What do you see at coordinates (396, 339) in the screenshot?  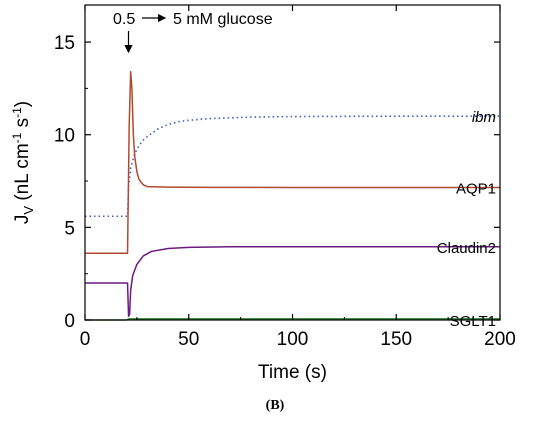 I see `x-tick-label: 150` at bounding box center [396, 339].